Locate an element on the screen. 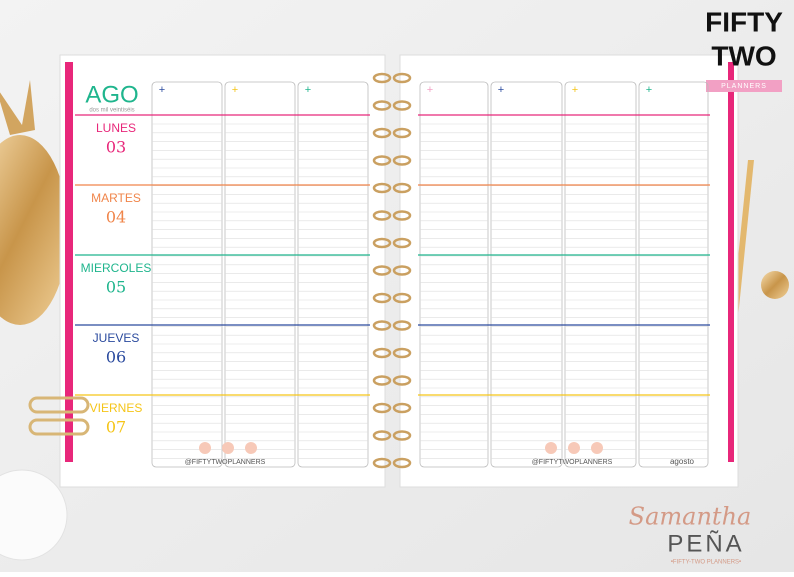  day-number: 04 is located at coordinates (116, 217).